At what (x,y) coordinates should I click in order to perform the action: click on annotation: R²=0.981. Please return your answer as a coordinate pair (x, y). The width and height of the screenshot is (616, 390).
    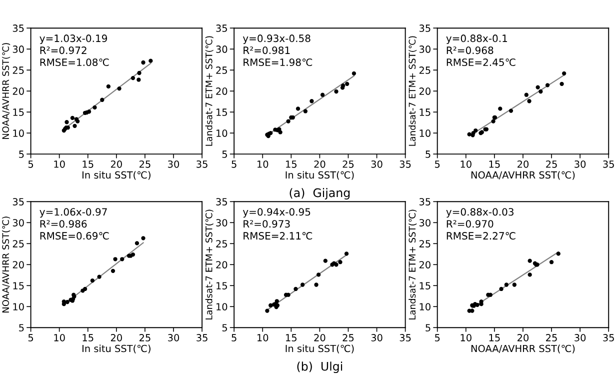
    Looking at the image, I should click on (267, 50).